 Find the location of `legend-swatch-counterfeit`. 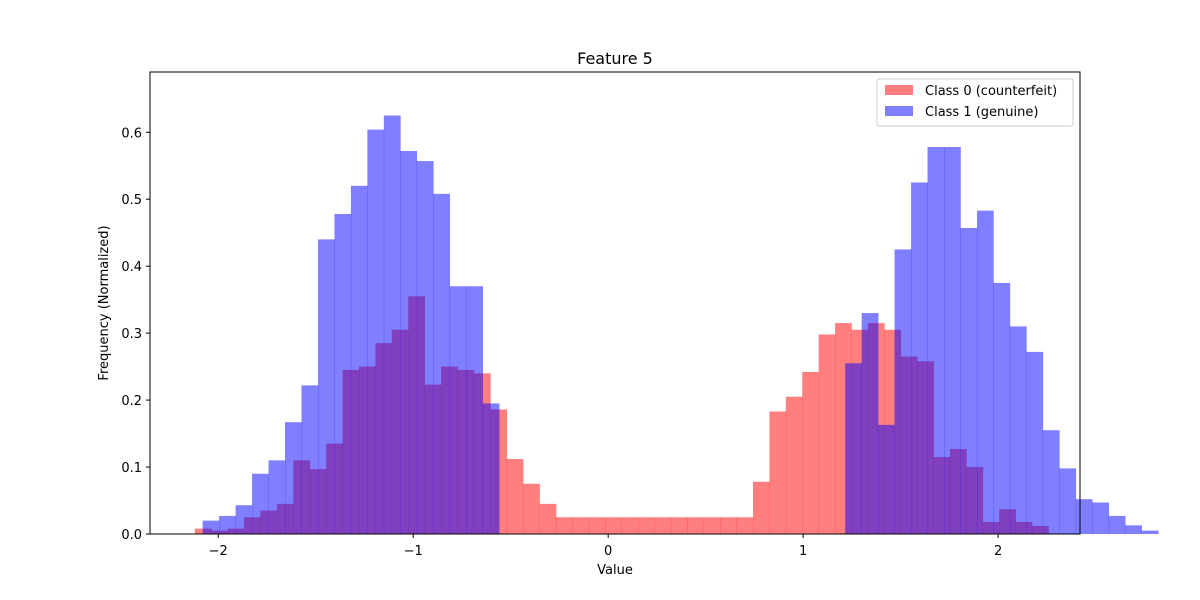

legend-swatch-counterfeit is located at coordinates (899, 90).